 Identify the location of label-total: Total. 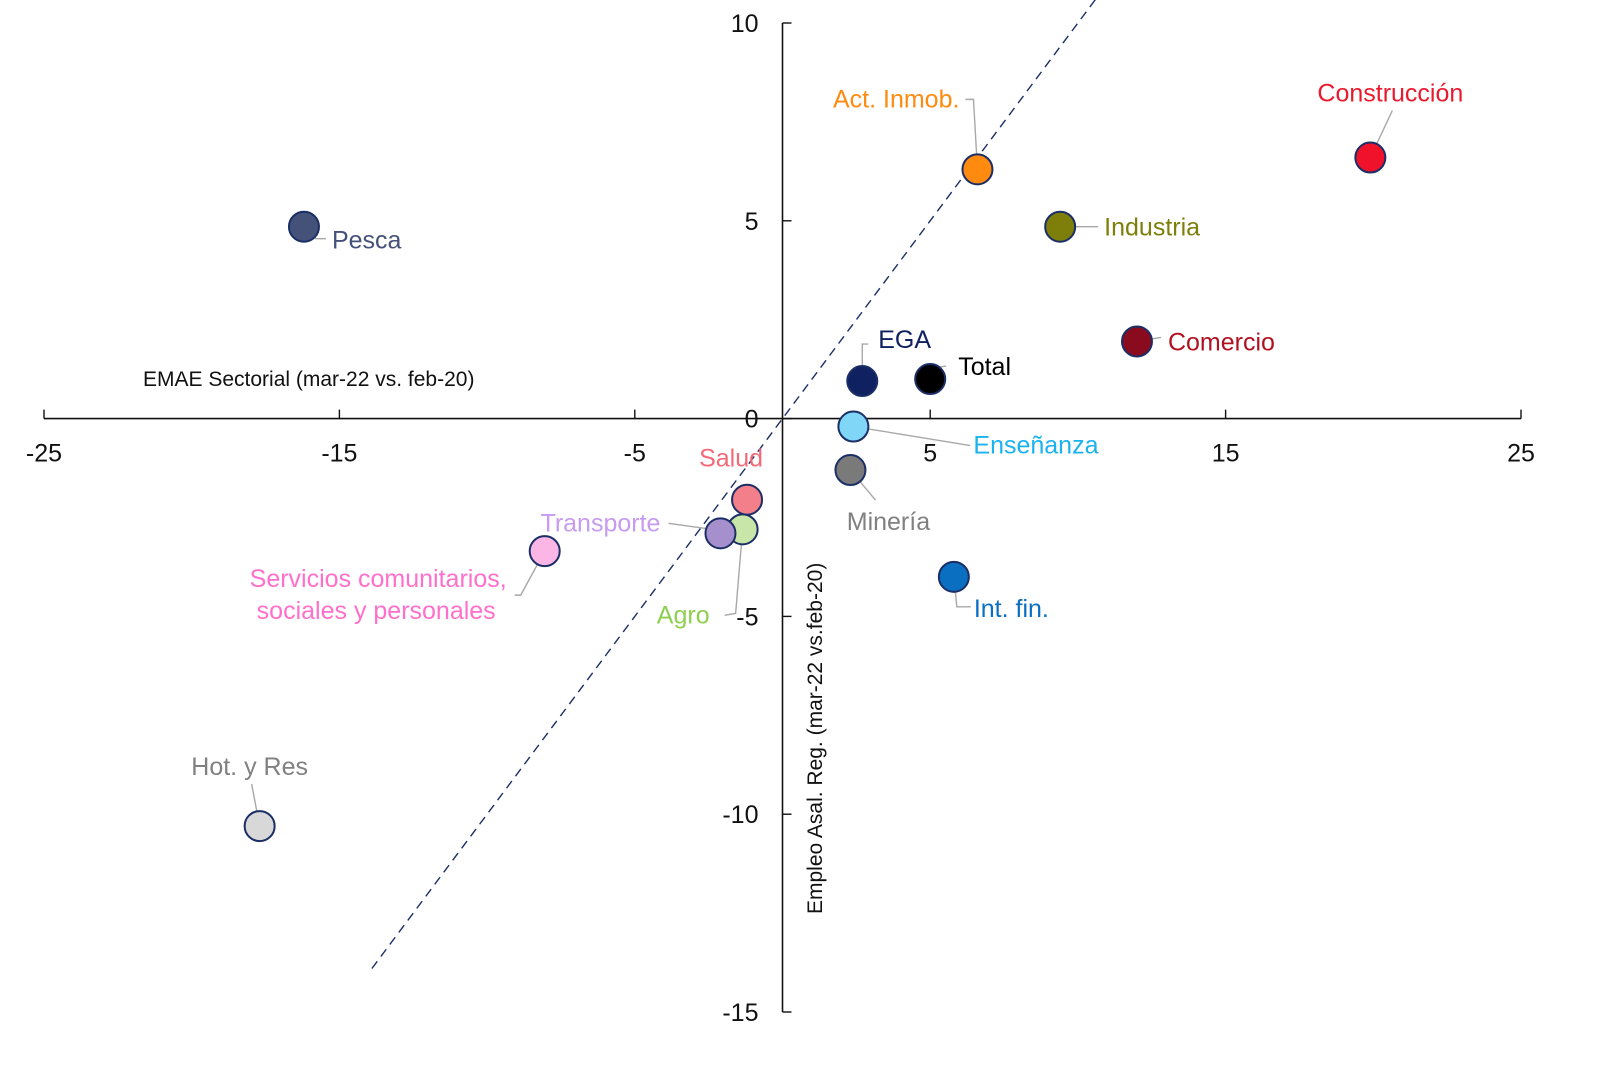
(984, 367).